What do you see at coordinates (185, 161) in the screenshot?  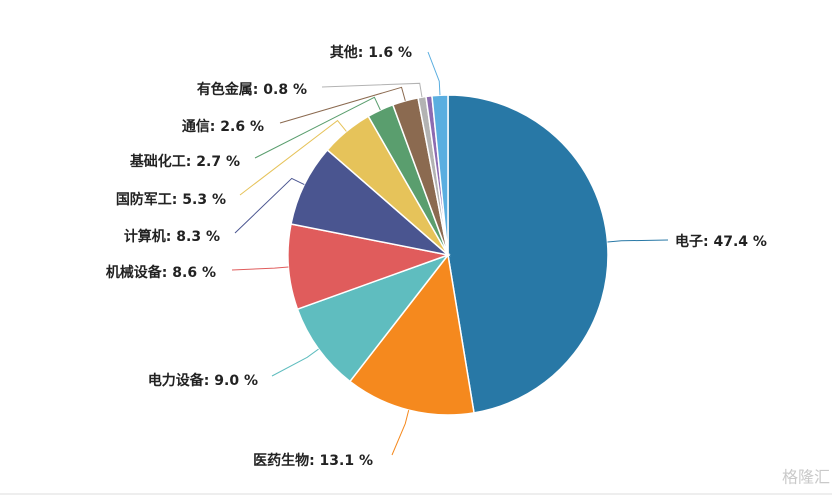 I see `slice-label: 基础化工: 2.7 %` at bounding box center [185, 161].